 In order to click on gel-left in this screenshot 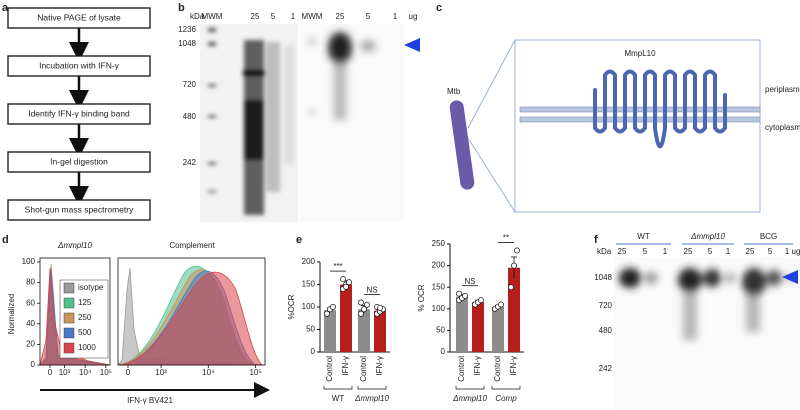, I will do `click(249, 123)`.